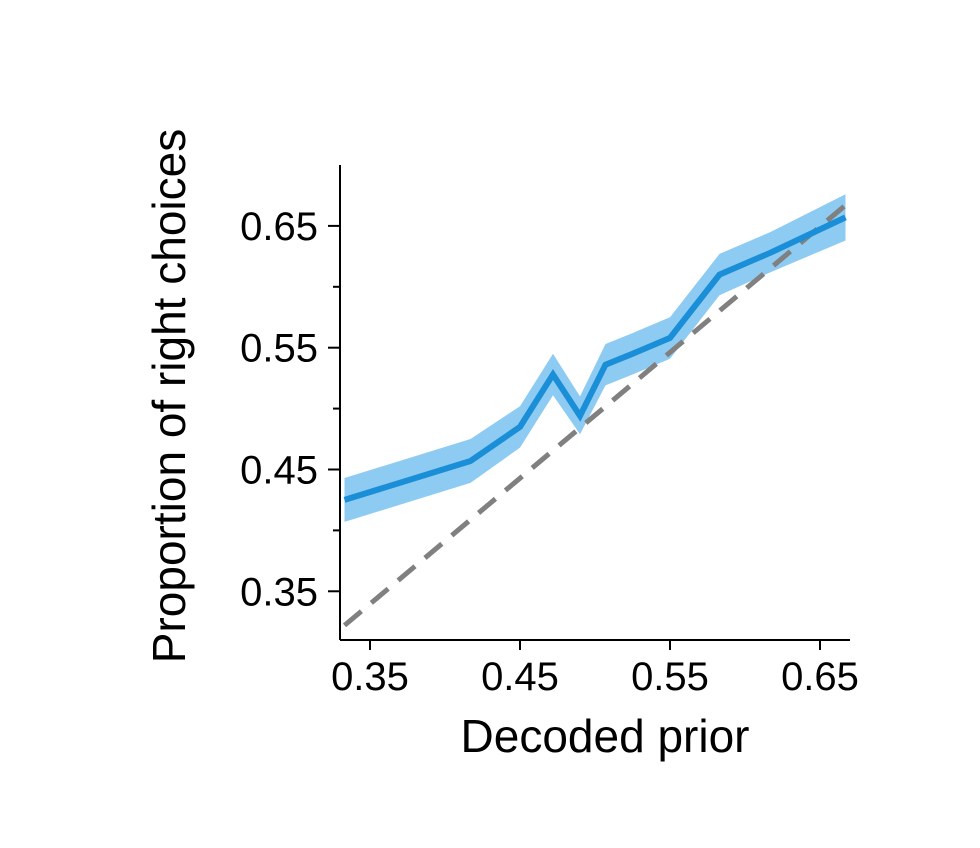 The image size is (980, 848). I want to click on y-axis-title: Proportion of right choices, so click(169, 396).